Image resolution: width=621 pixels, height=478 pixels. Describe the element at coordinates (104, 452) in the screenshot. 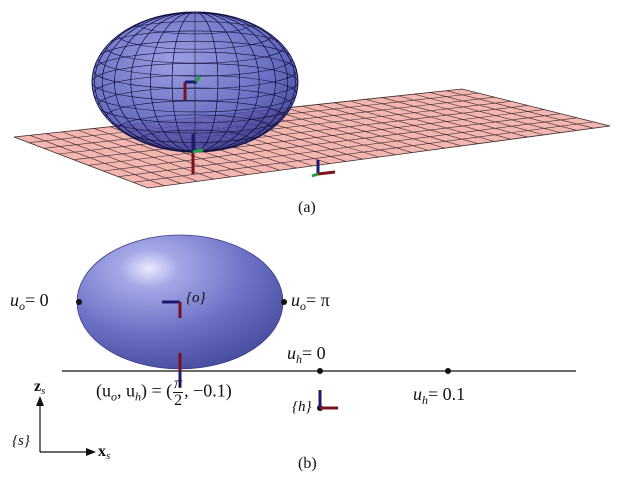

I see `axis-x-label: xs` at that location.